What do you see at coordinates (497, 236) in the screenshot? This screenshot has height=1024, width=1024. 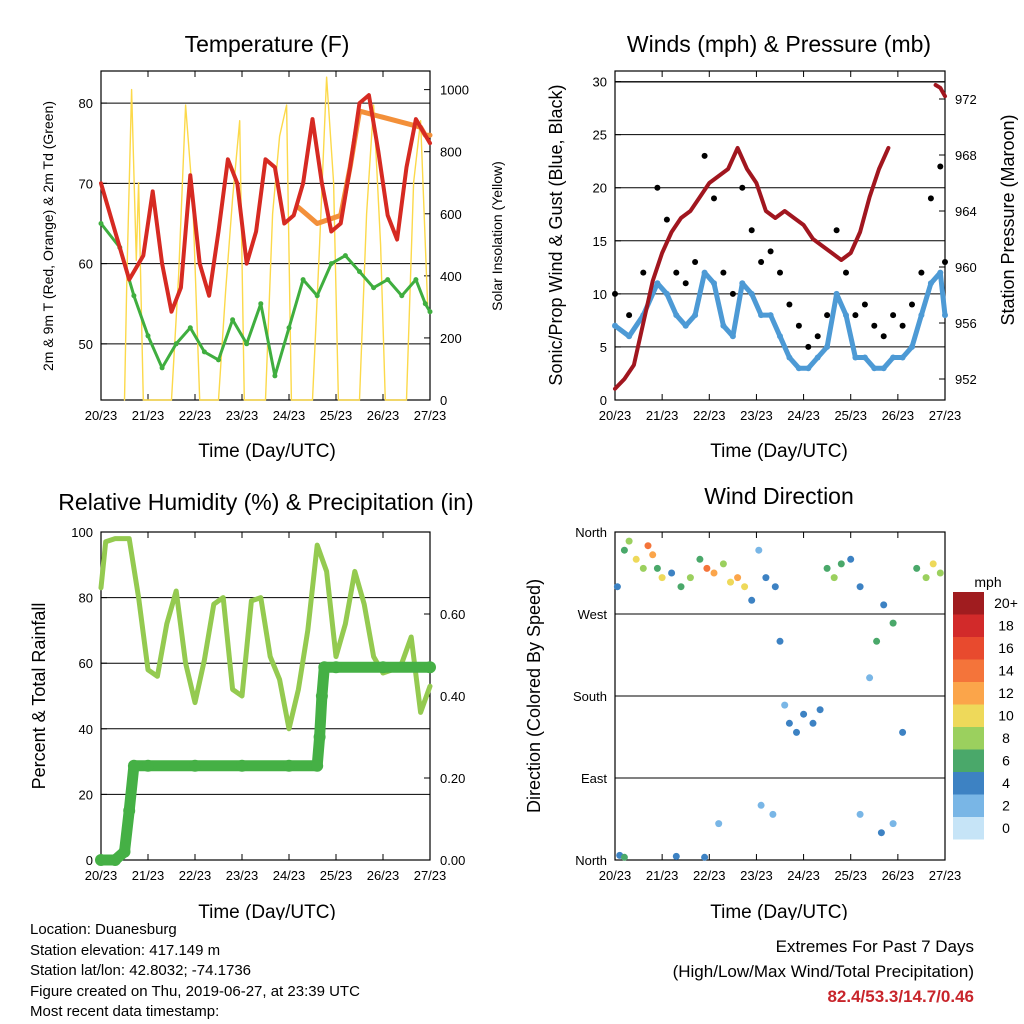 I see `temperature-ylabel-right: Solar Insolation (Yellow)` at bounding box center [497, 236].